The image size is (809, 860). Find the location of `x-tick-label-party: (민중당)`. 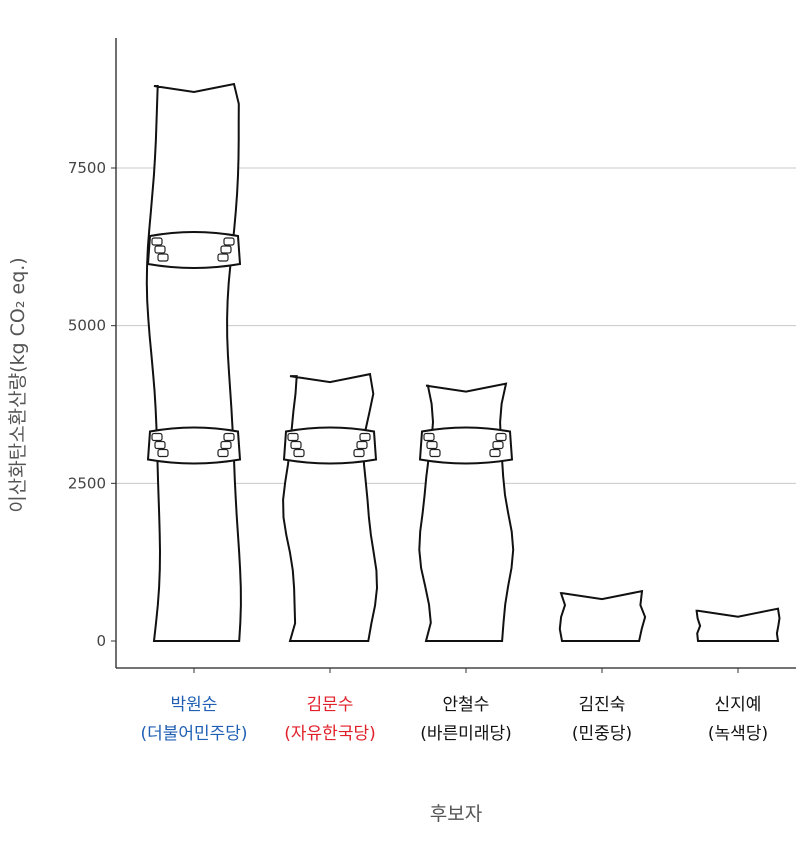

x-tick-label-party: (민중당) is located at coordinates (602, 734).